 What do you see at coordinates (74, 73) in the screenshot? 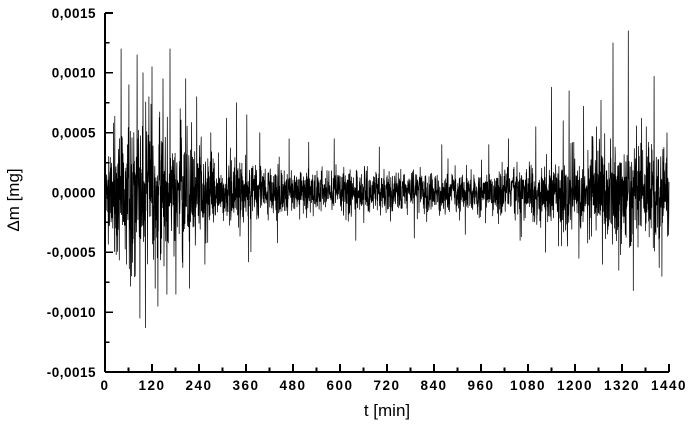
I see `y-tick-label: 0,0010` at bounding box center [74, 73].